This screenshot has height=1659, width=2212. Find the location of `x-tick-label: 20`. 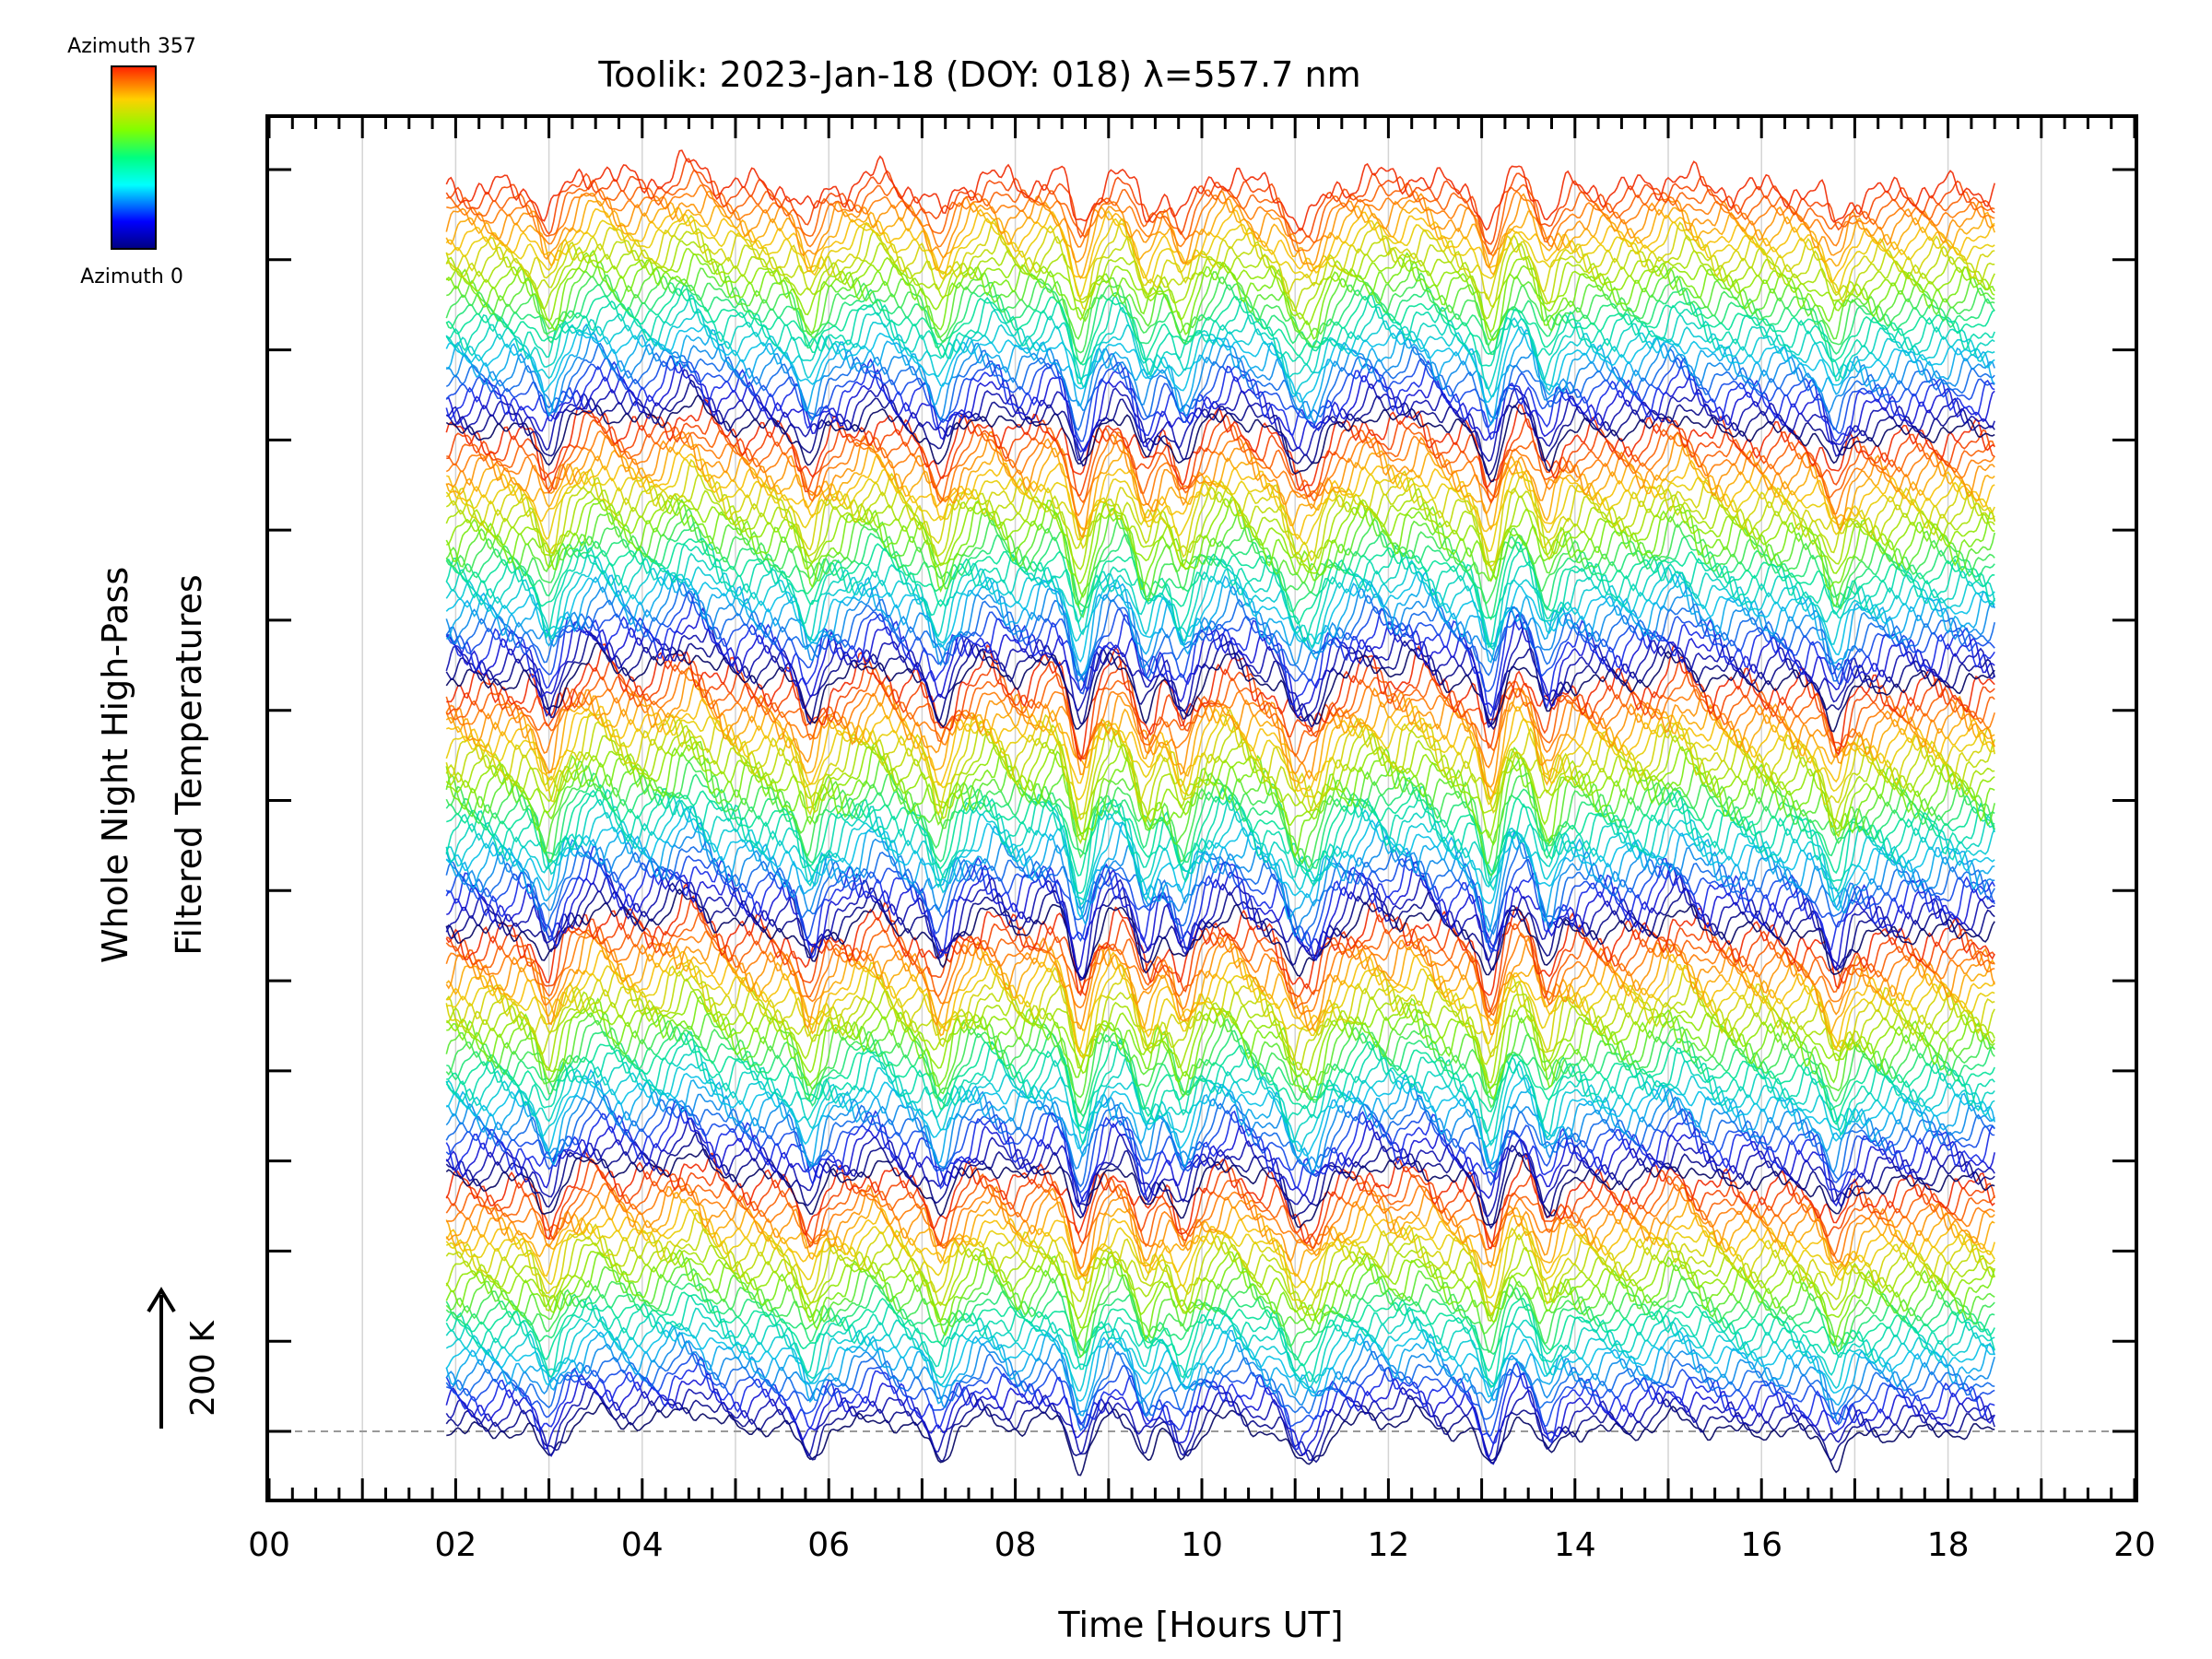

x-tick-label: 20 is located at coordinates (2134, 1545).